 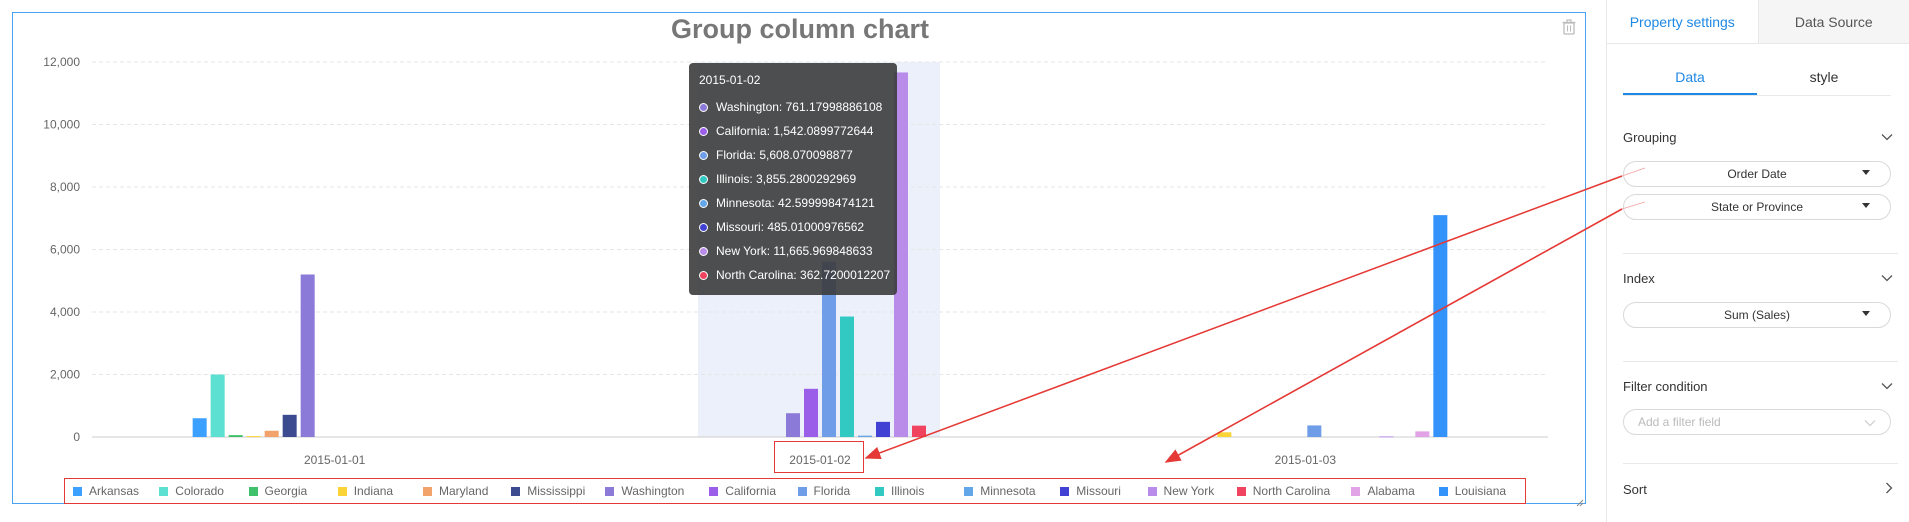 What do you see at coordinates (1758, 298) in the screenshot?
I see `index-section: Index Sum (Sales)` at bounding box center [1758, 298].